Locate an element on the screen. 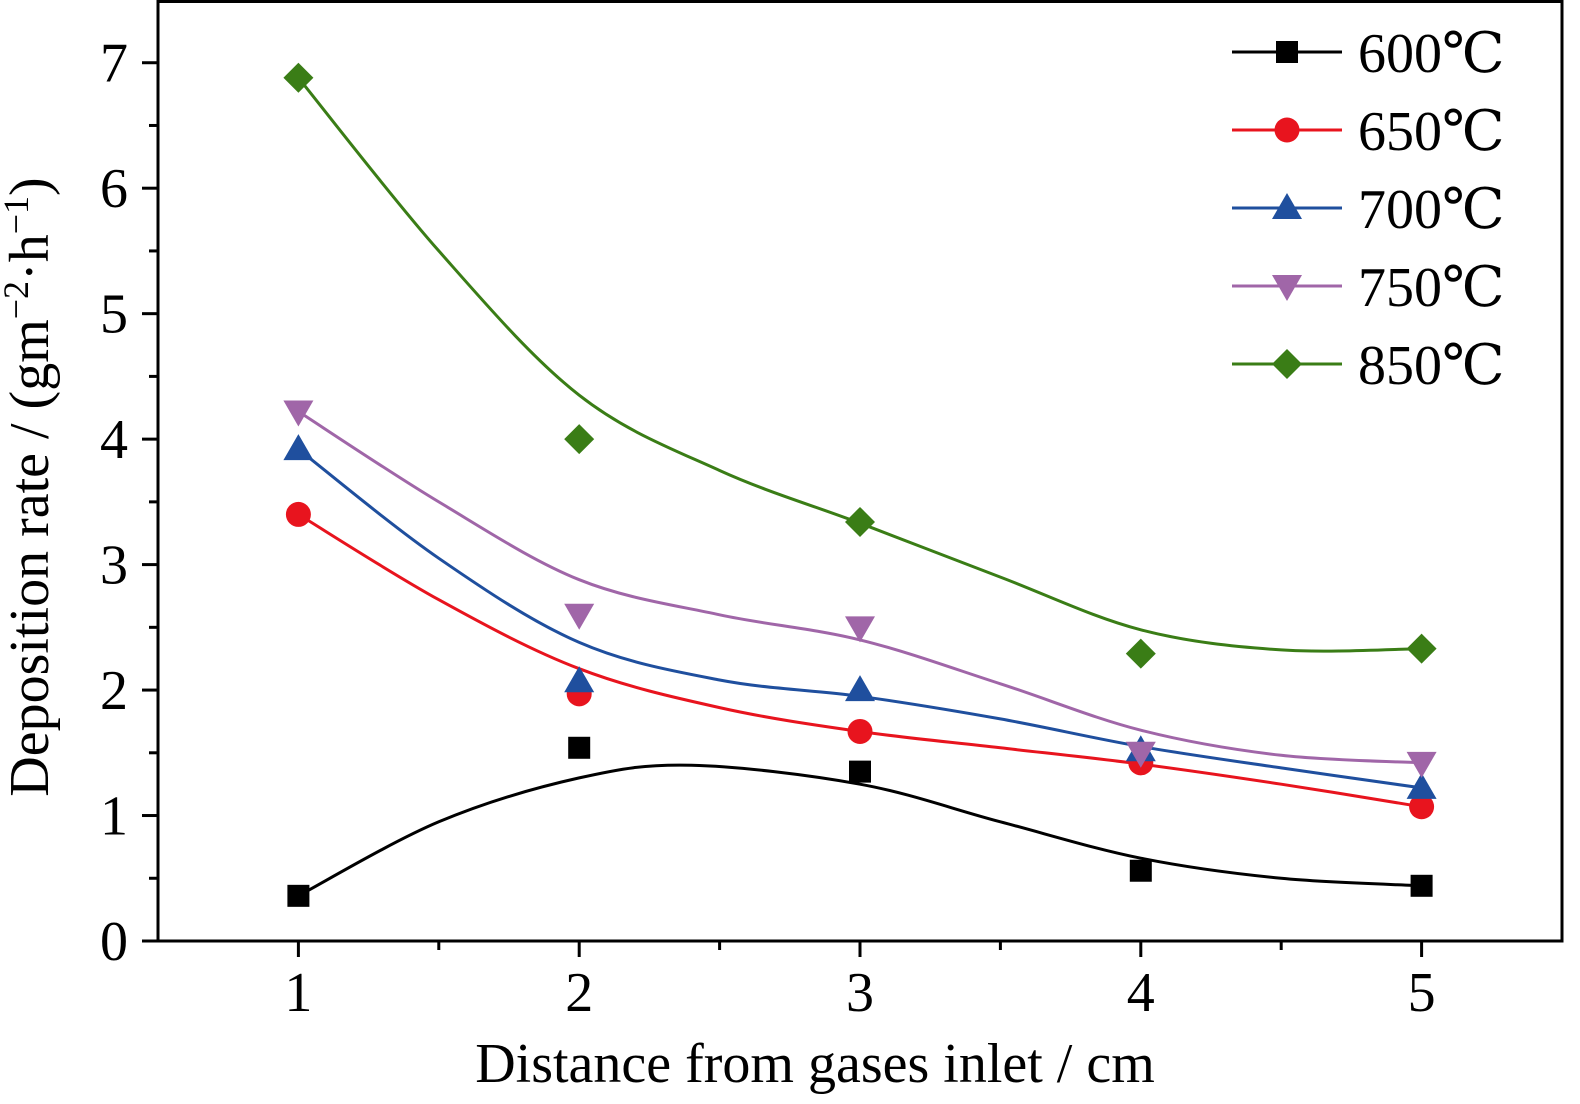  legend-item: 700℃ is located at coordinates (1368, 210).